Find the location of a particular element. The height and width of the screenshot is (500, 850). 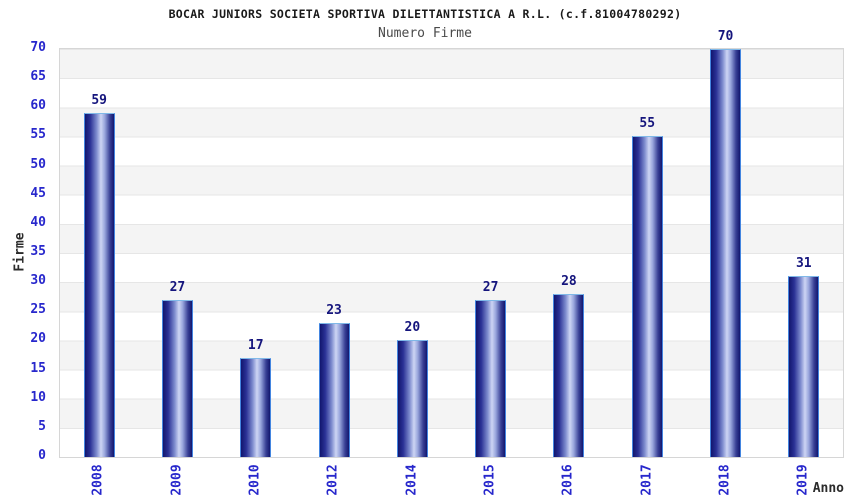

x-tick-label: 2008 is located at coordinates (99, 480).